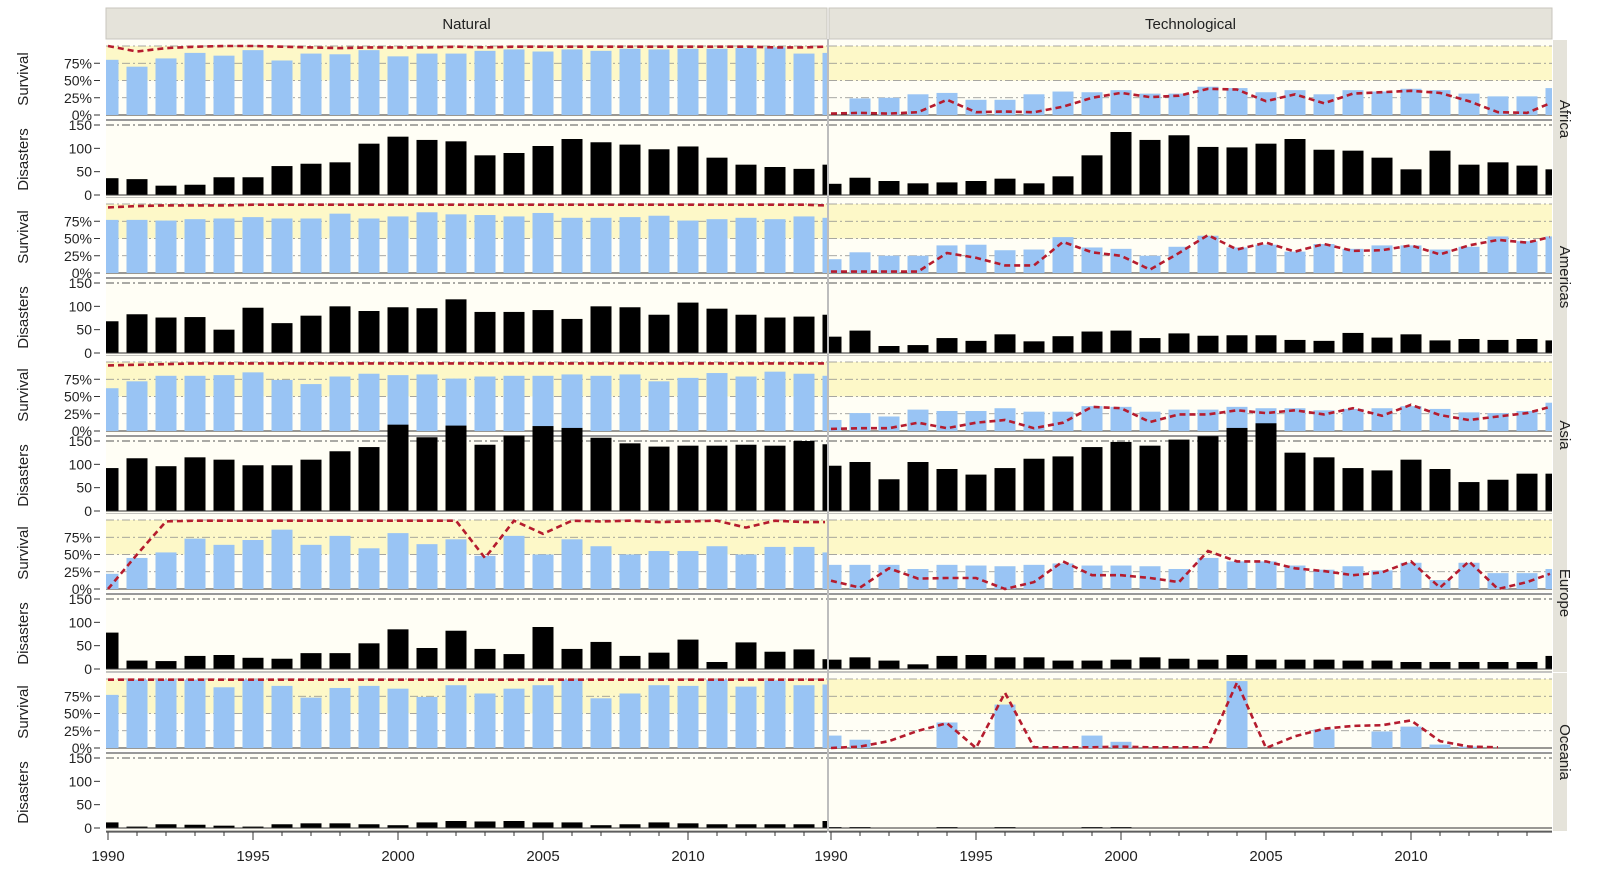 The image size is (1614, 895). I want to click on survival-tick-label: 50%, so click(78, 397).